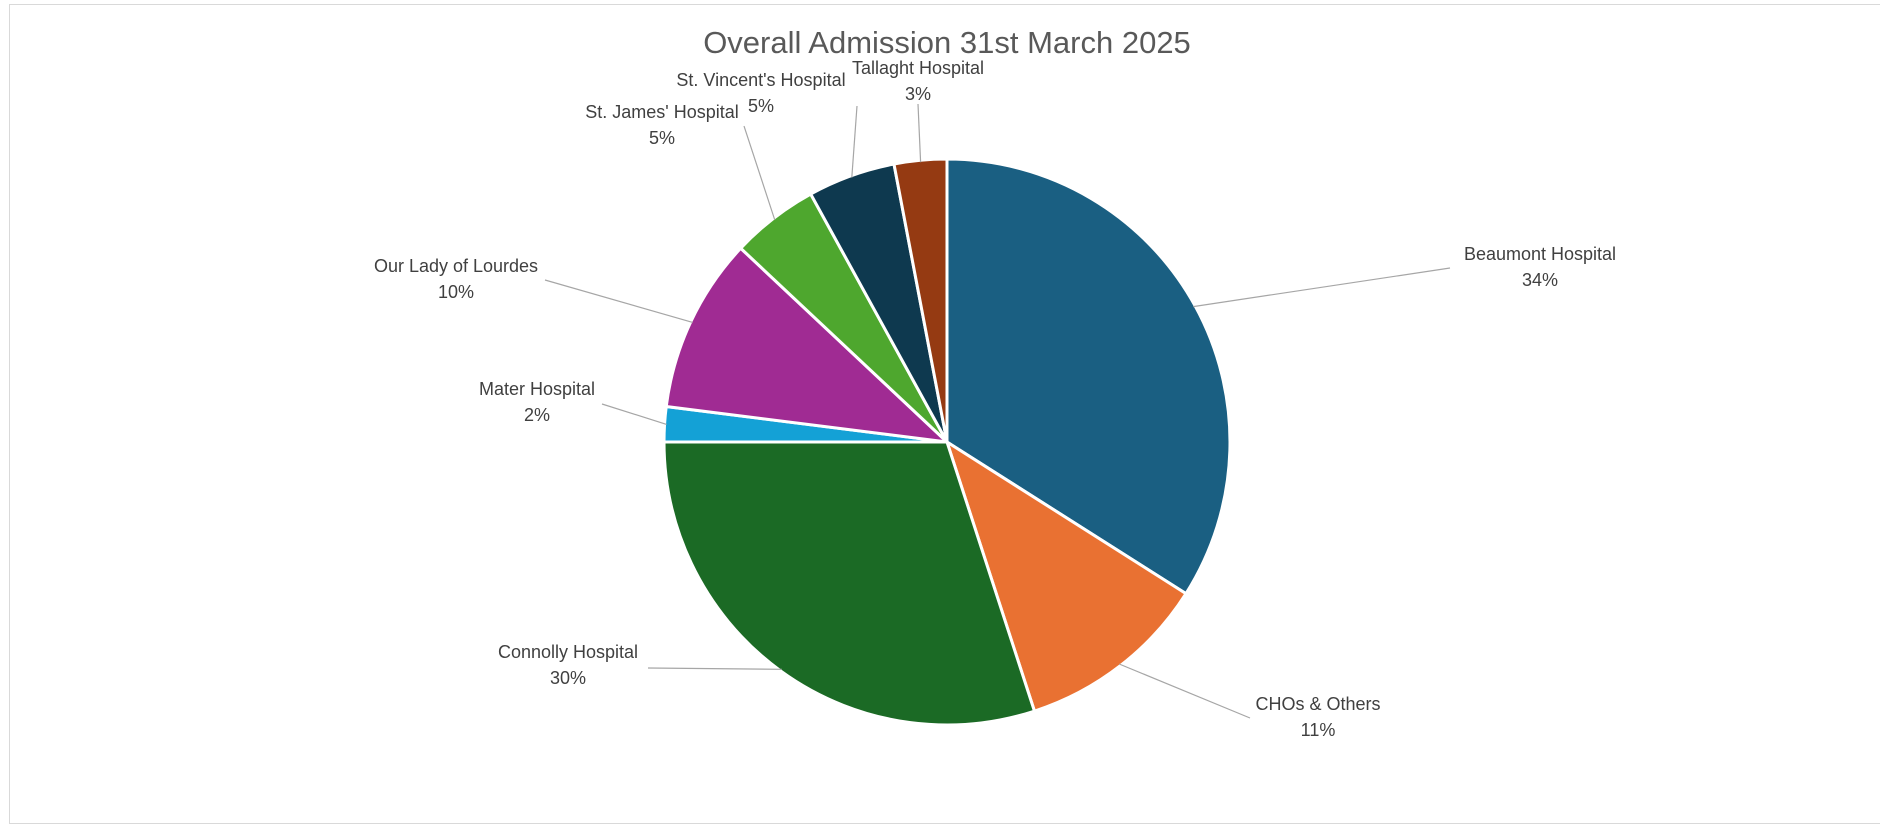 The image size is (1880, 824). Describe the element at coordinates (849, 583) in the screenshot. I see `pie-slice-connolly-hospital` at that location.